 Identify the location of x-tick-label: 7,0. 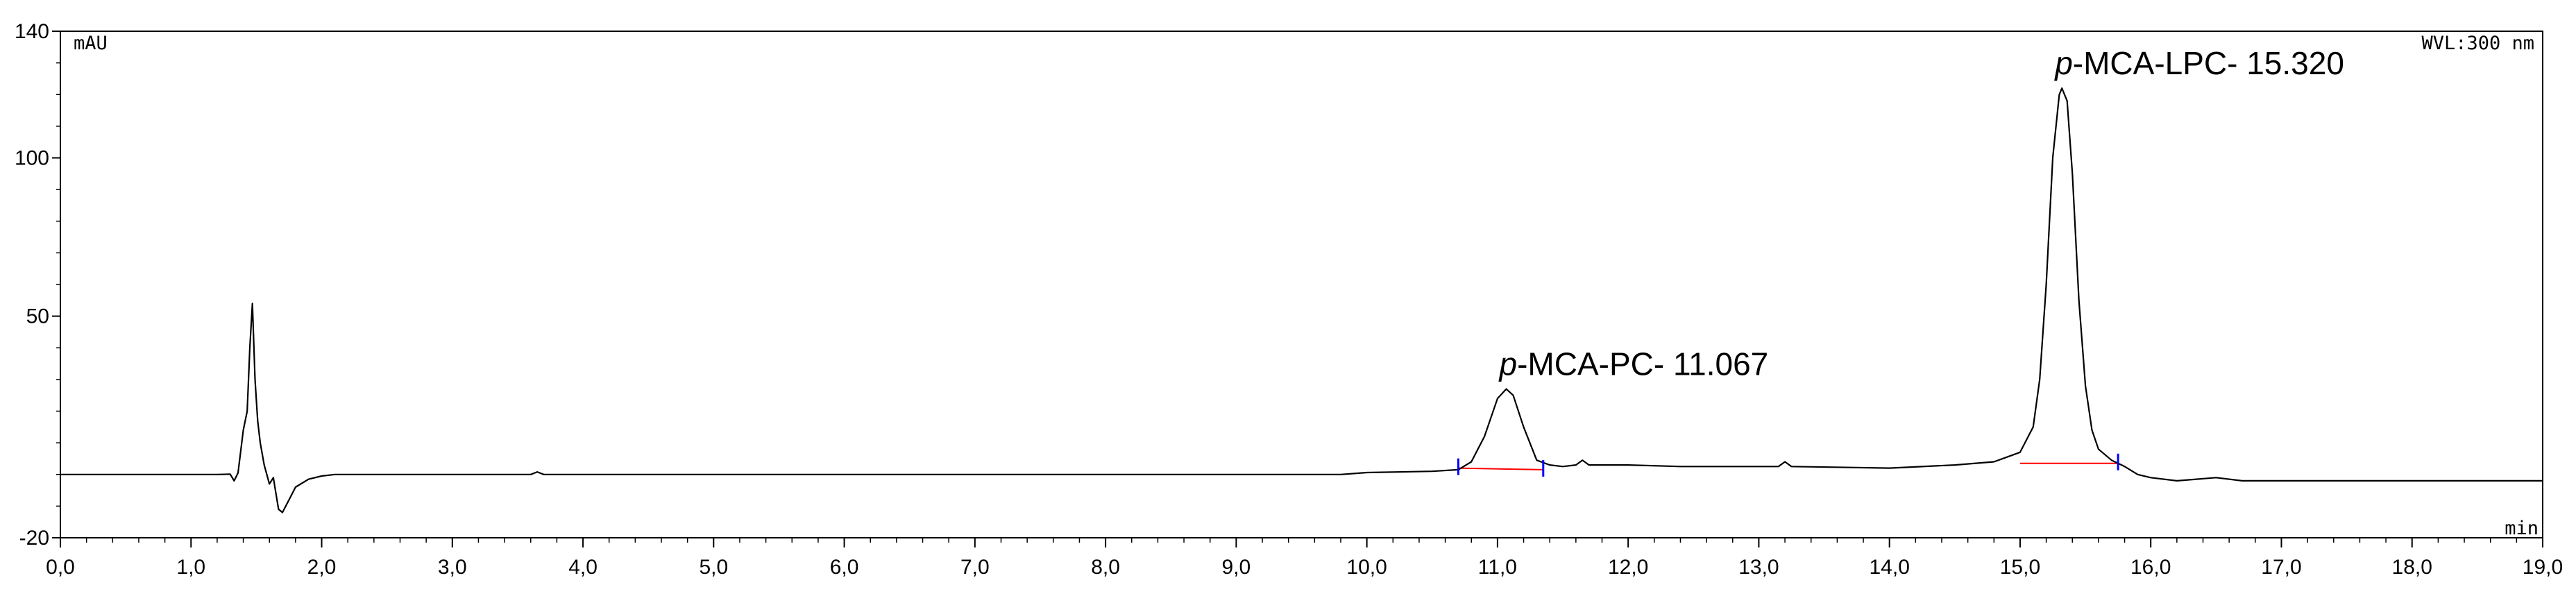
(975, 567).